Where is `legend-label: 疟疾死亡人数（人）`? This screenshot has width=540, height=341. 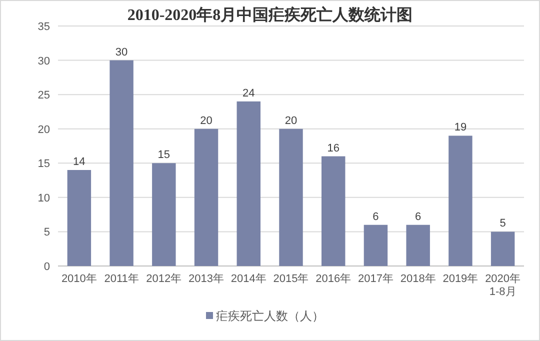 legend-label: 疟疾死亡人数（人） is located at coordinates (270, 316).